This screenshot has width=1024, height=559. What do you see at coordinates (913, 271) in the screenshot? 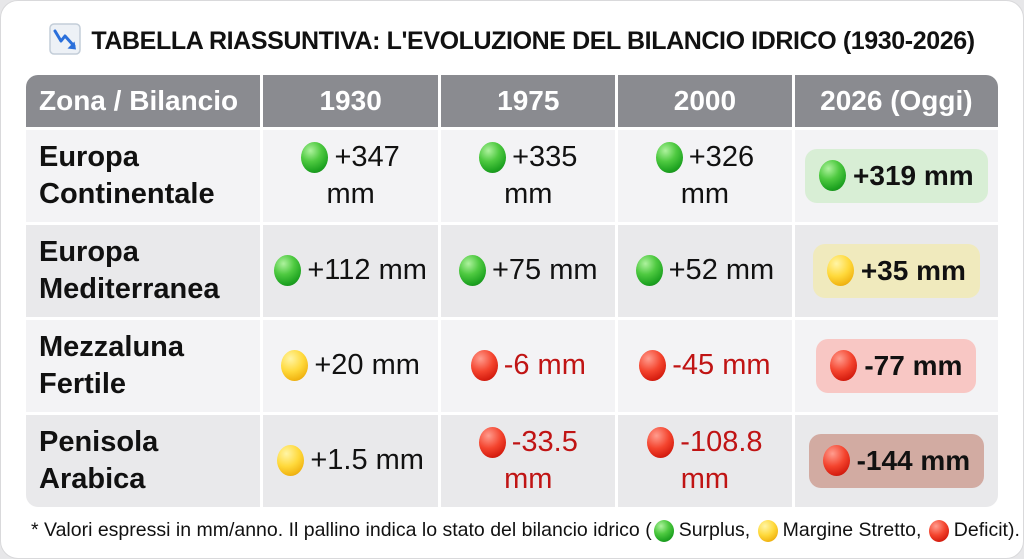
I see `value-text: +35 mm` at bounding box center [913, 271].